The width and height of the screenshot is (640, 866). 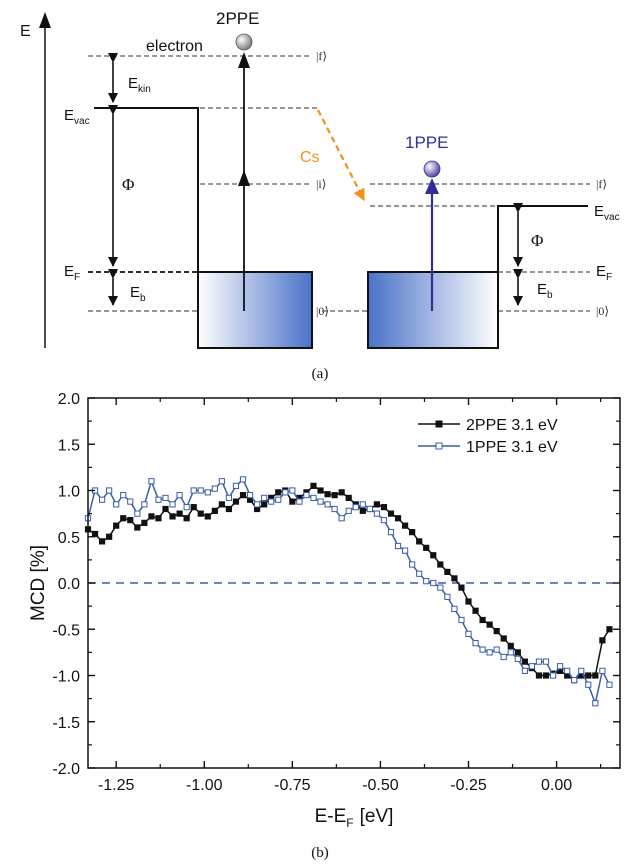 What do you see at coordinates (146, 227) in the screenshot?
I see `left-vacuum-barrier` at bounding box center [146, 227].